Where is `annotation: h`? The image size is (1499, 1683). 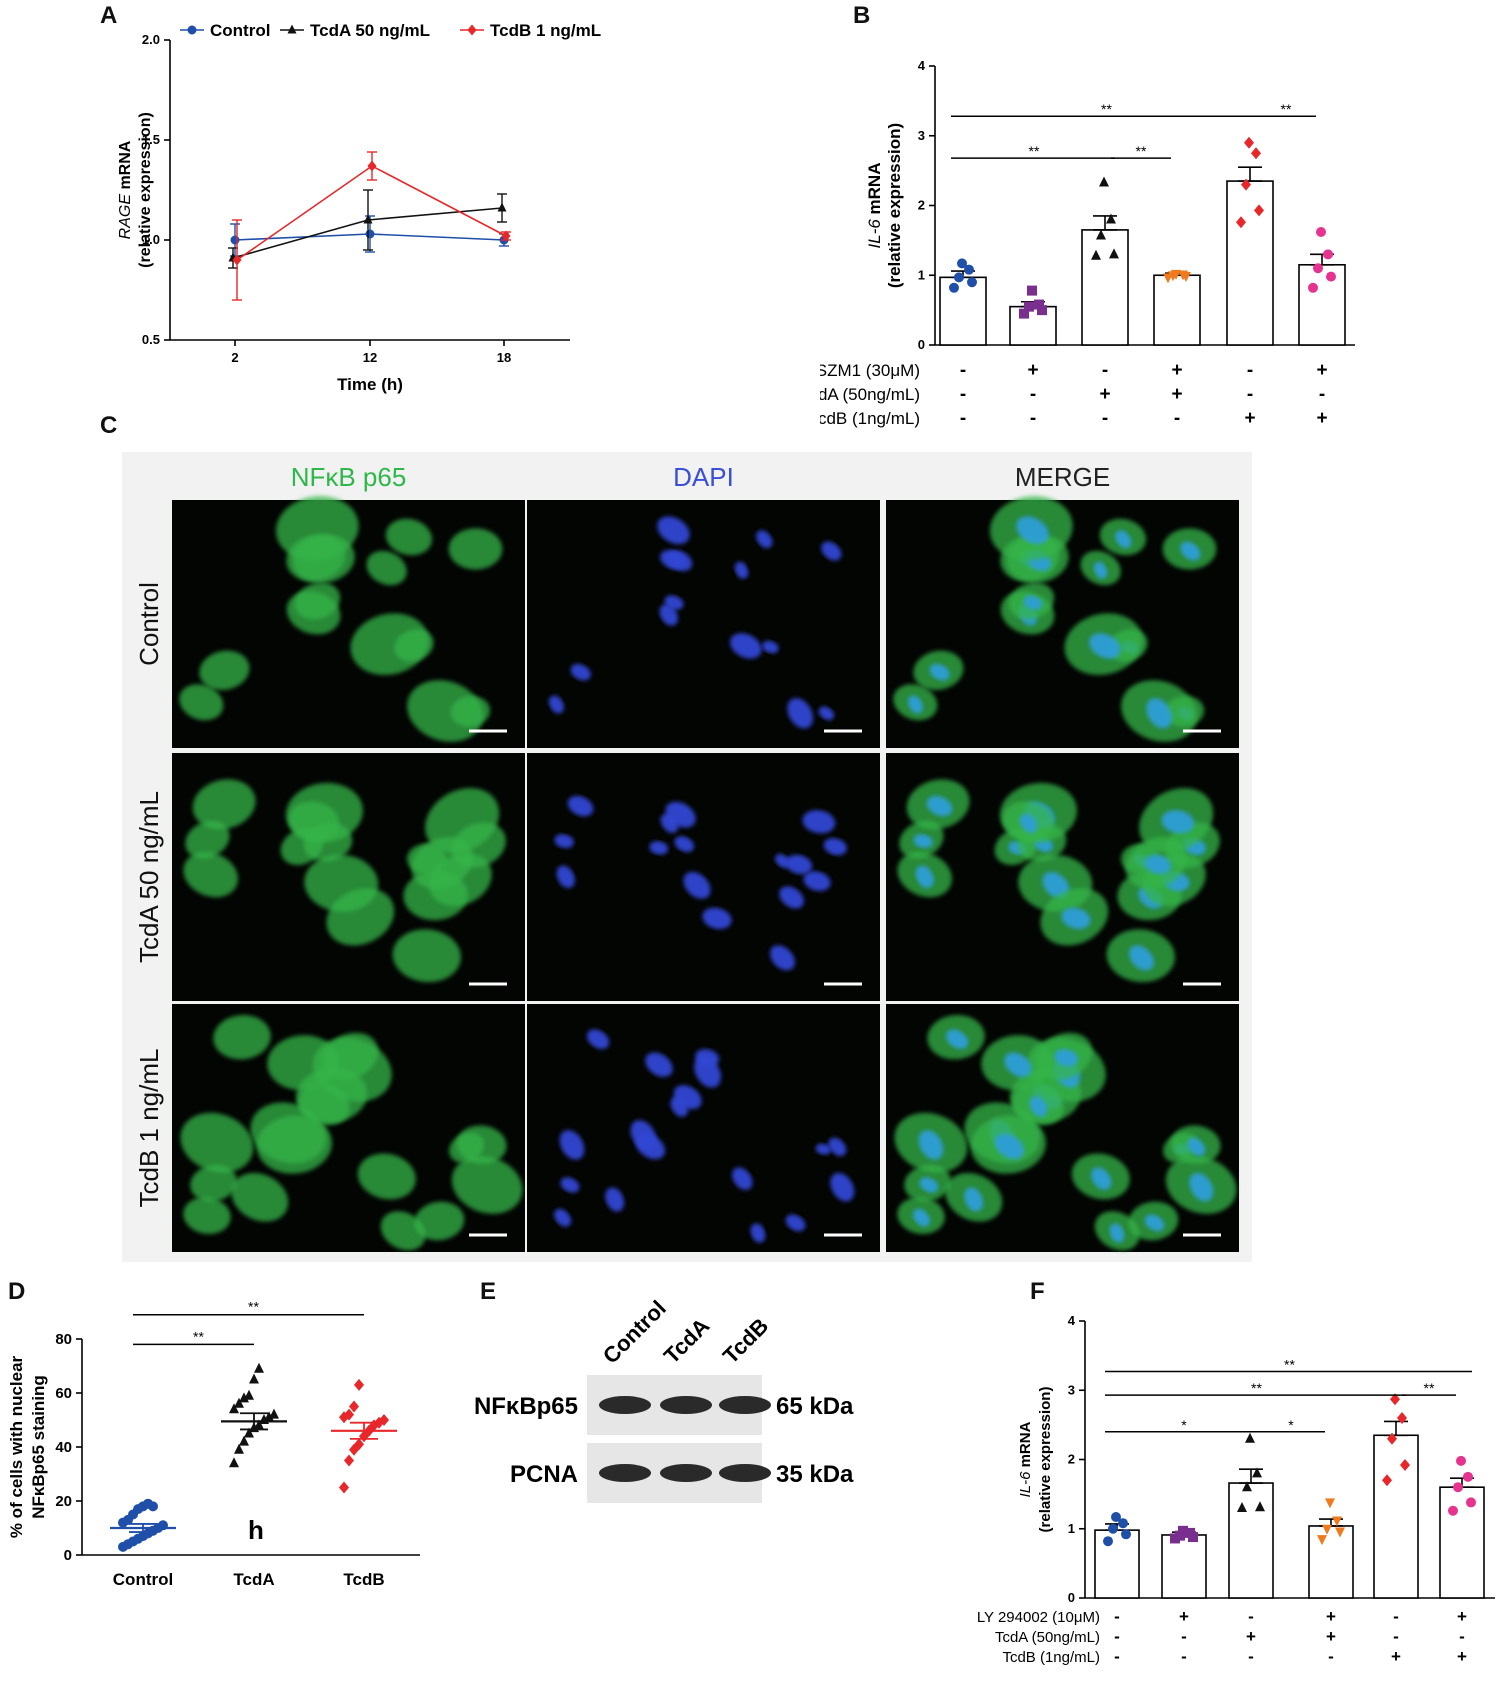 annotation: h is located at coordinates (256, 1530).